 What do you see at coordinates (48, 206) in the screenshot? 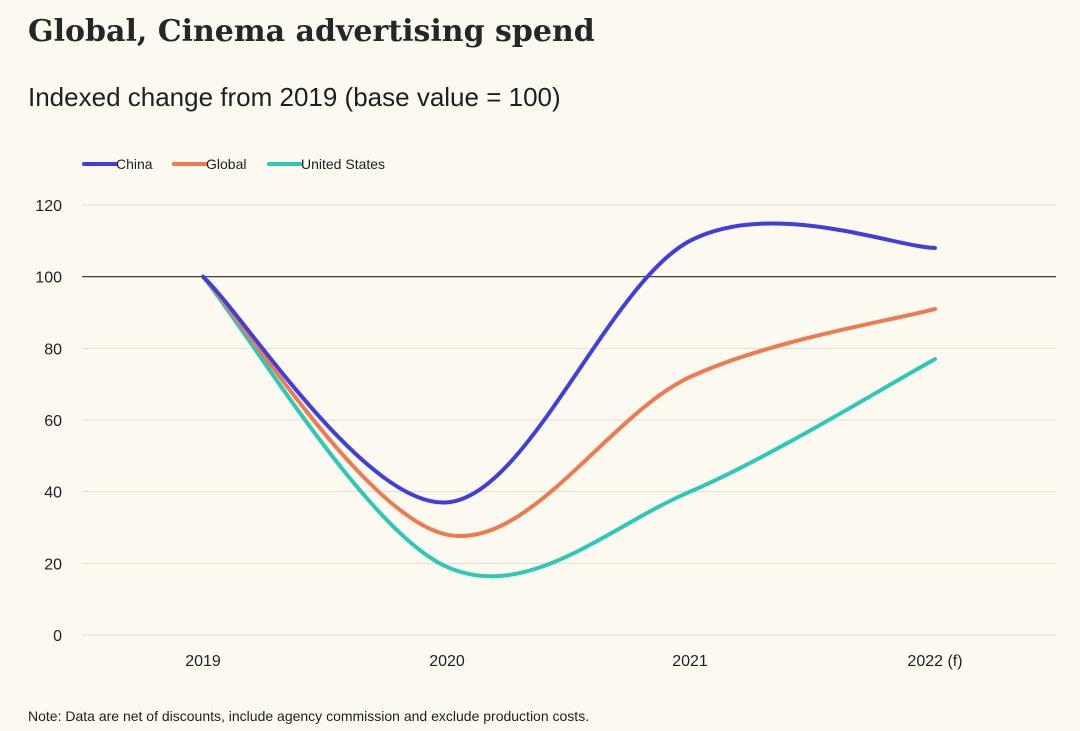
I see `y-tick-label: 120` at bounding box center [48, 206].